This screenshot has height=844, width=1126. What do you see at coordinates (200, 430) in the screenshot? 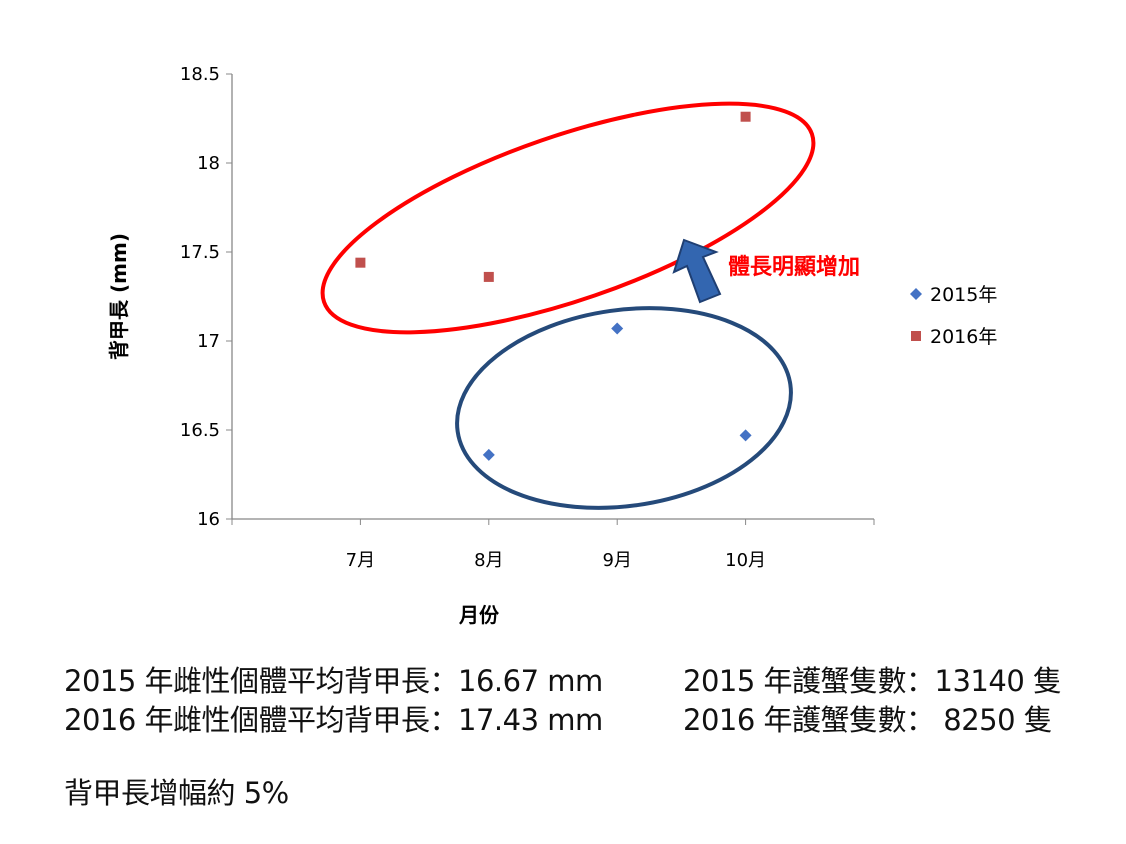
I see `y-tick-label: 16.5` at bounding box center [200, 430].